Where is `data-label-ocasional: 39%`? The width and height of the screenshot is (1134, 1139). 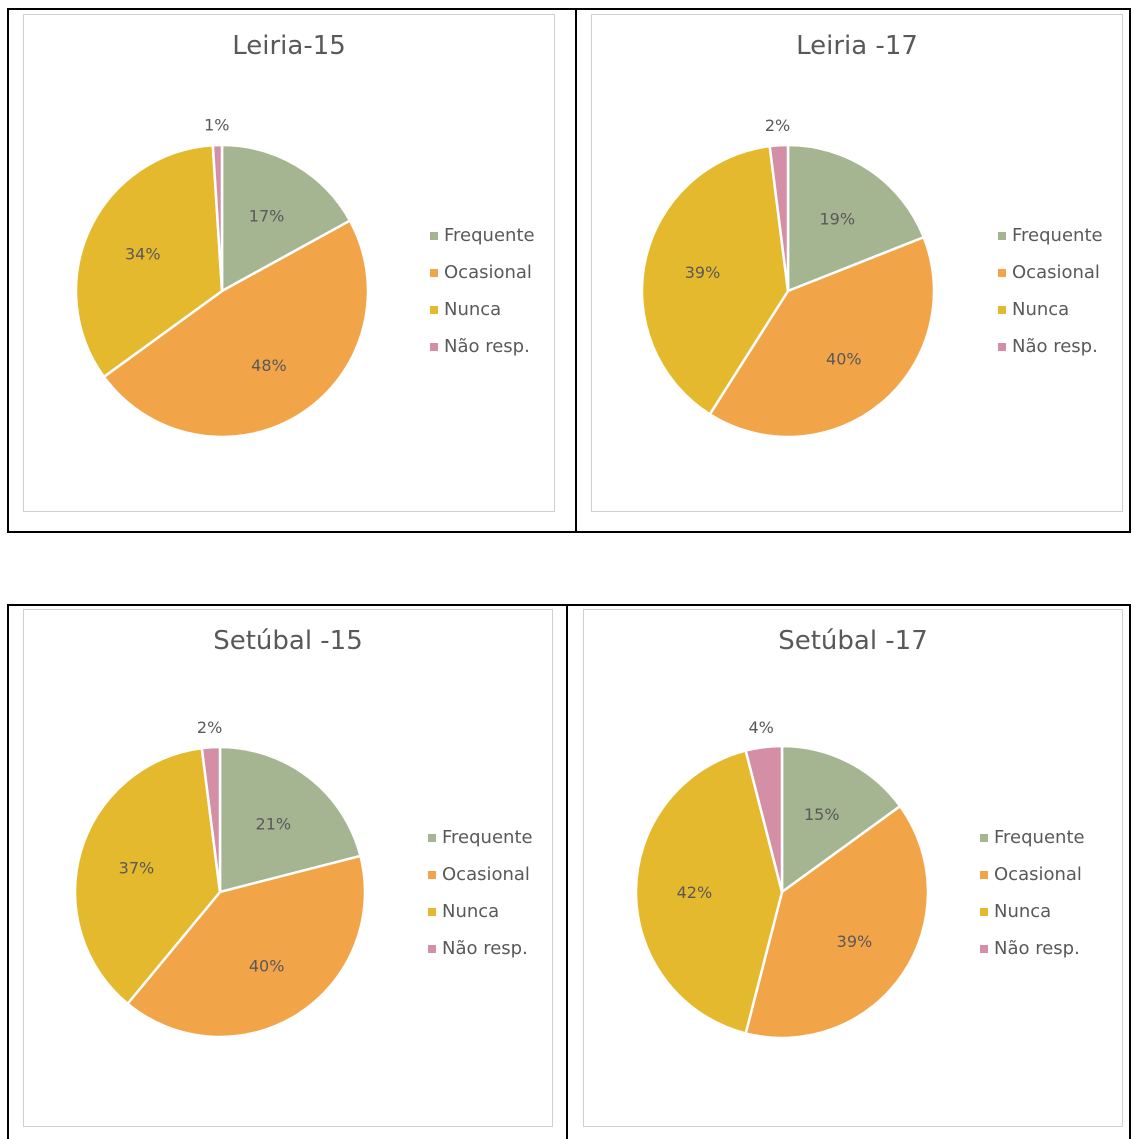
data-label-ocasional: 39% is located at coordinates (855, 941).